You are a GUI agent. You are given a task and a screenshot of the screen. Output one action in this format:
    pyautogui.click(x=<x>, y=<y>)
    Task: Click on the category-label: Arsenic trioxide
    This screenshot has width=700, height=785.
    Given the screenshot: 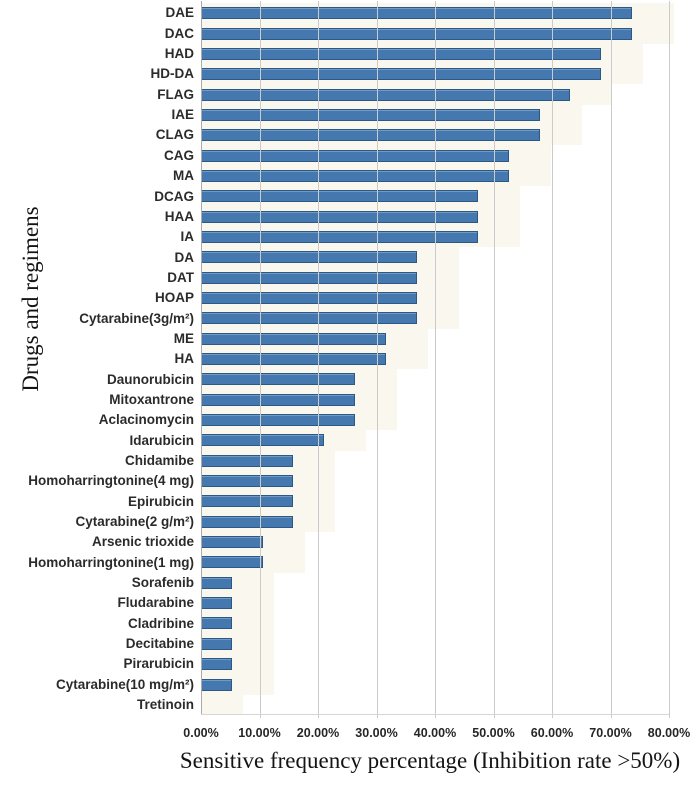 What is the action you would take?
    pyautogui.click(x=142, y=542)
    